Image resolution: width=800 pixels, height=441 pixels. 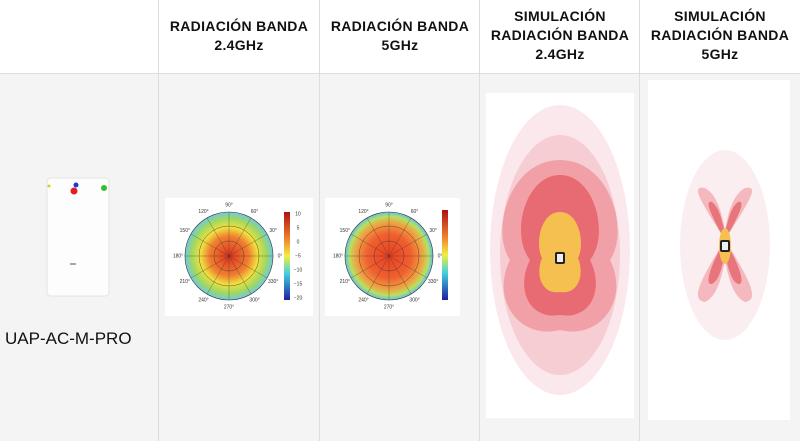 I want to click on colorbar-label: −20, so click(x=298, y=298).